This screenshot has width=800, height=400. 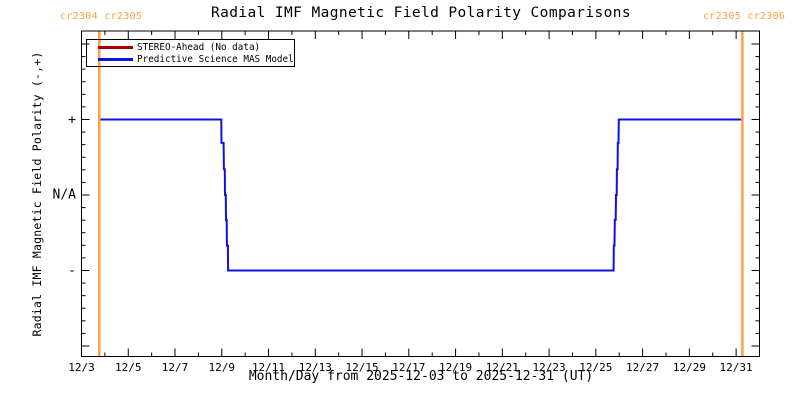 What do you see at coordinates (744, 16) in the screenshot?
I see `carrington-label-right: cr2305 cr2306` at bounding box center [744, 16].